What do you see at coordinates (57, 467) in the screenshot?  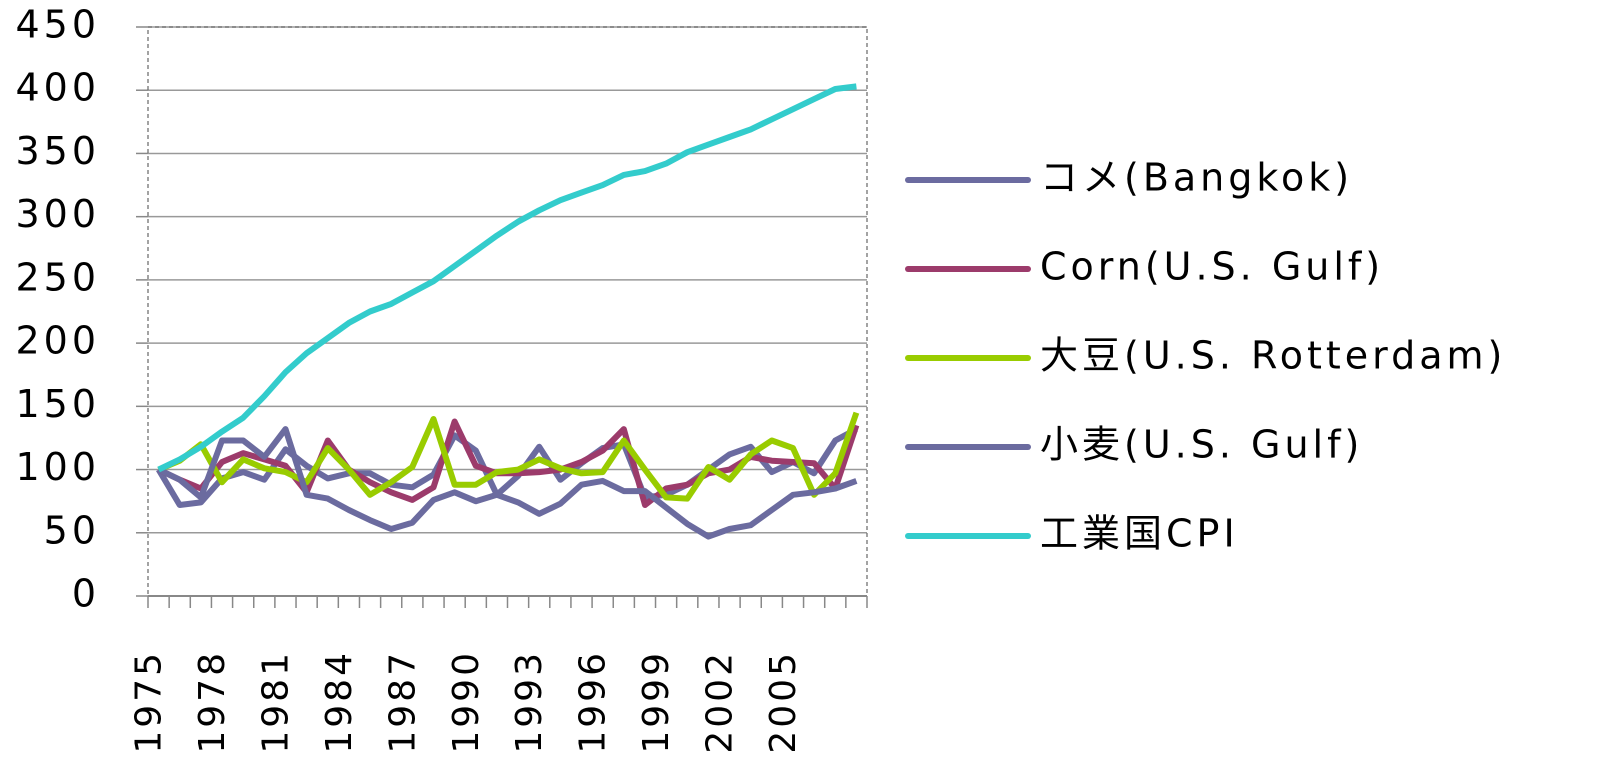 I see `y-tick-label: 100` at bounding box center [57, 467].